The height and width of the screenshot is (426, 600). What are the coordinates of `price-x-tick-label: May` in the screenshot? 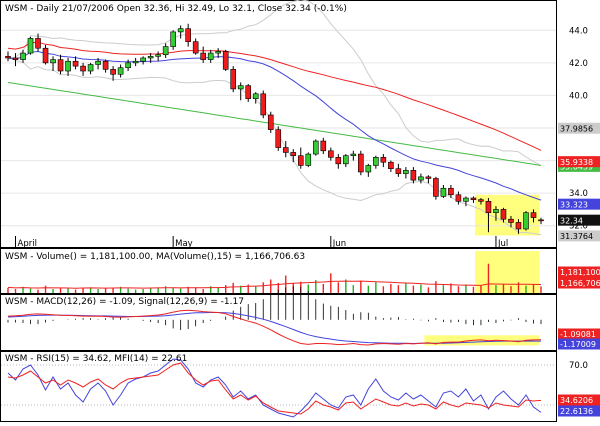 It's located at (184, 244).